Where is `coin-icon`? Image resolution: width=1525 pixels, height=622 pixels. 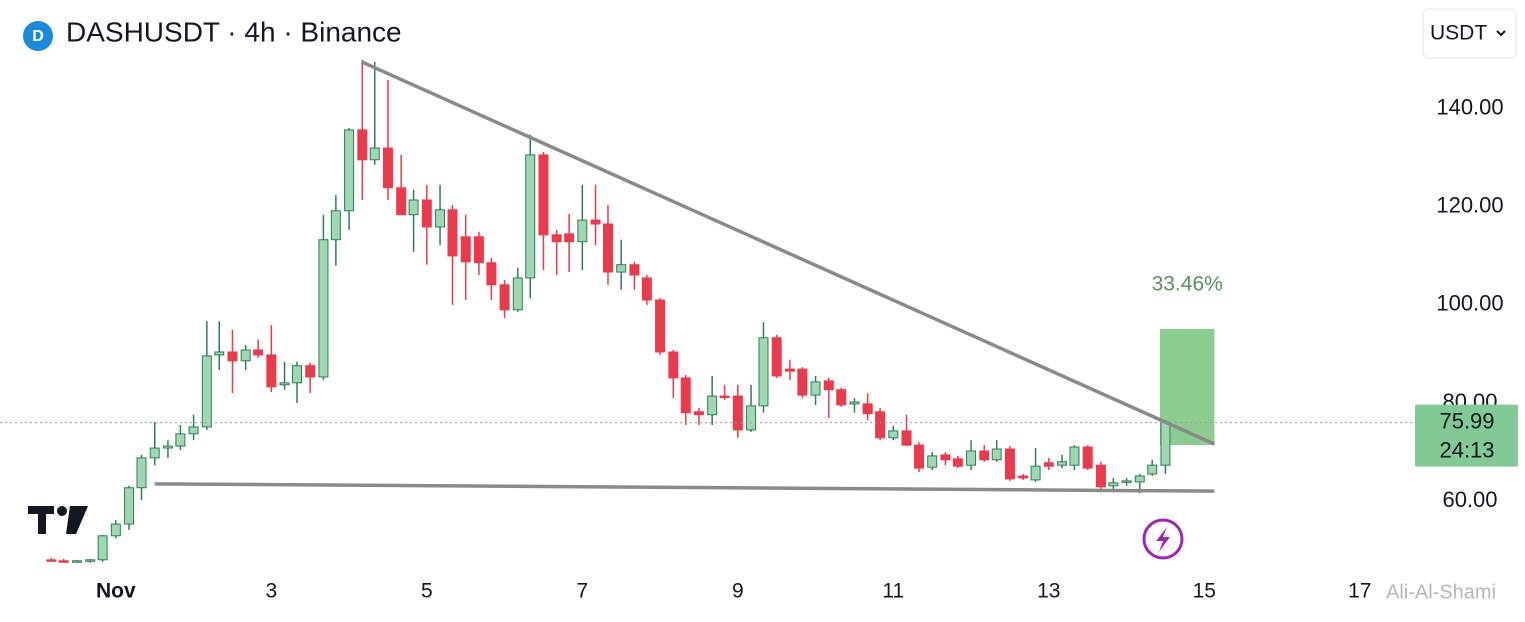
coin-icon is located at coordinates (38, 36).